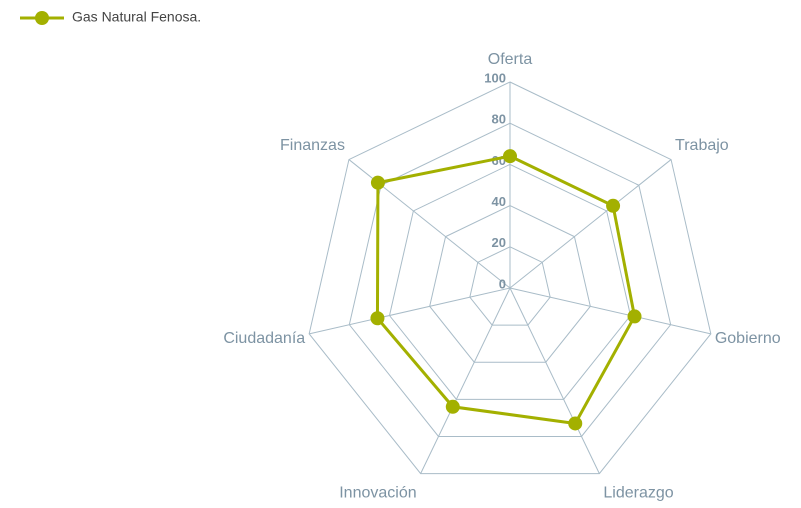 The image size is (801, 508). I want to click on axis-label: Oferta, so click(510, 59).